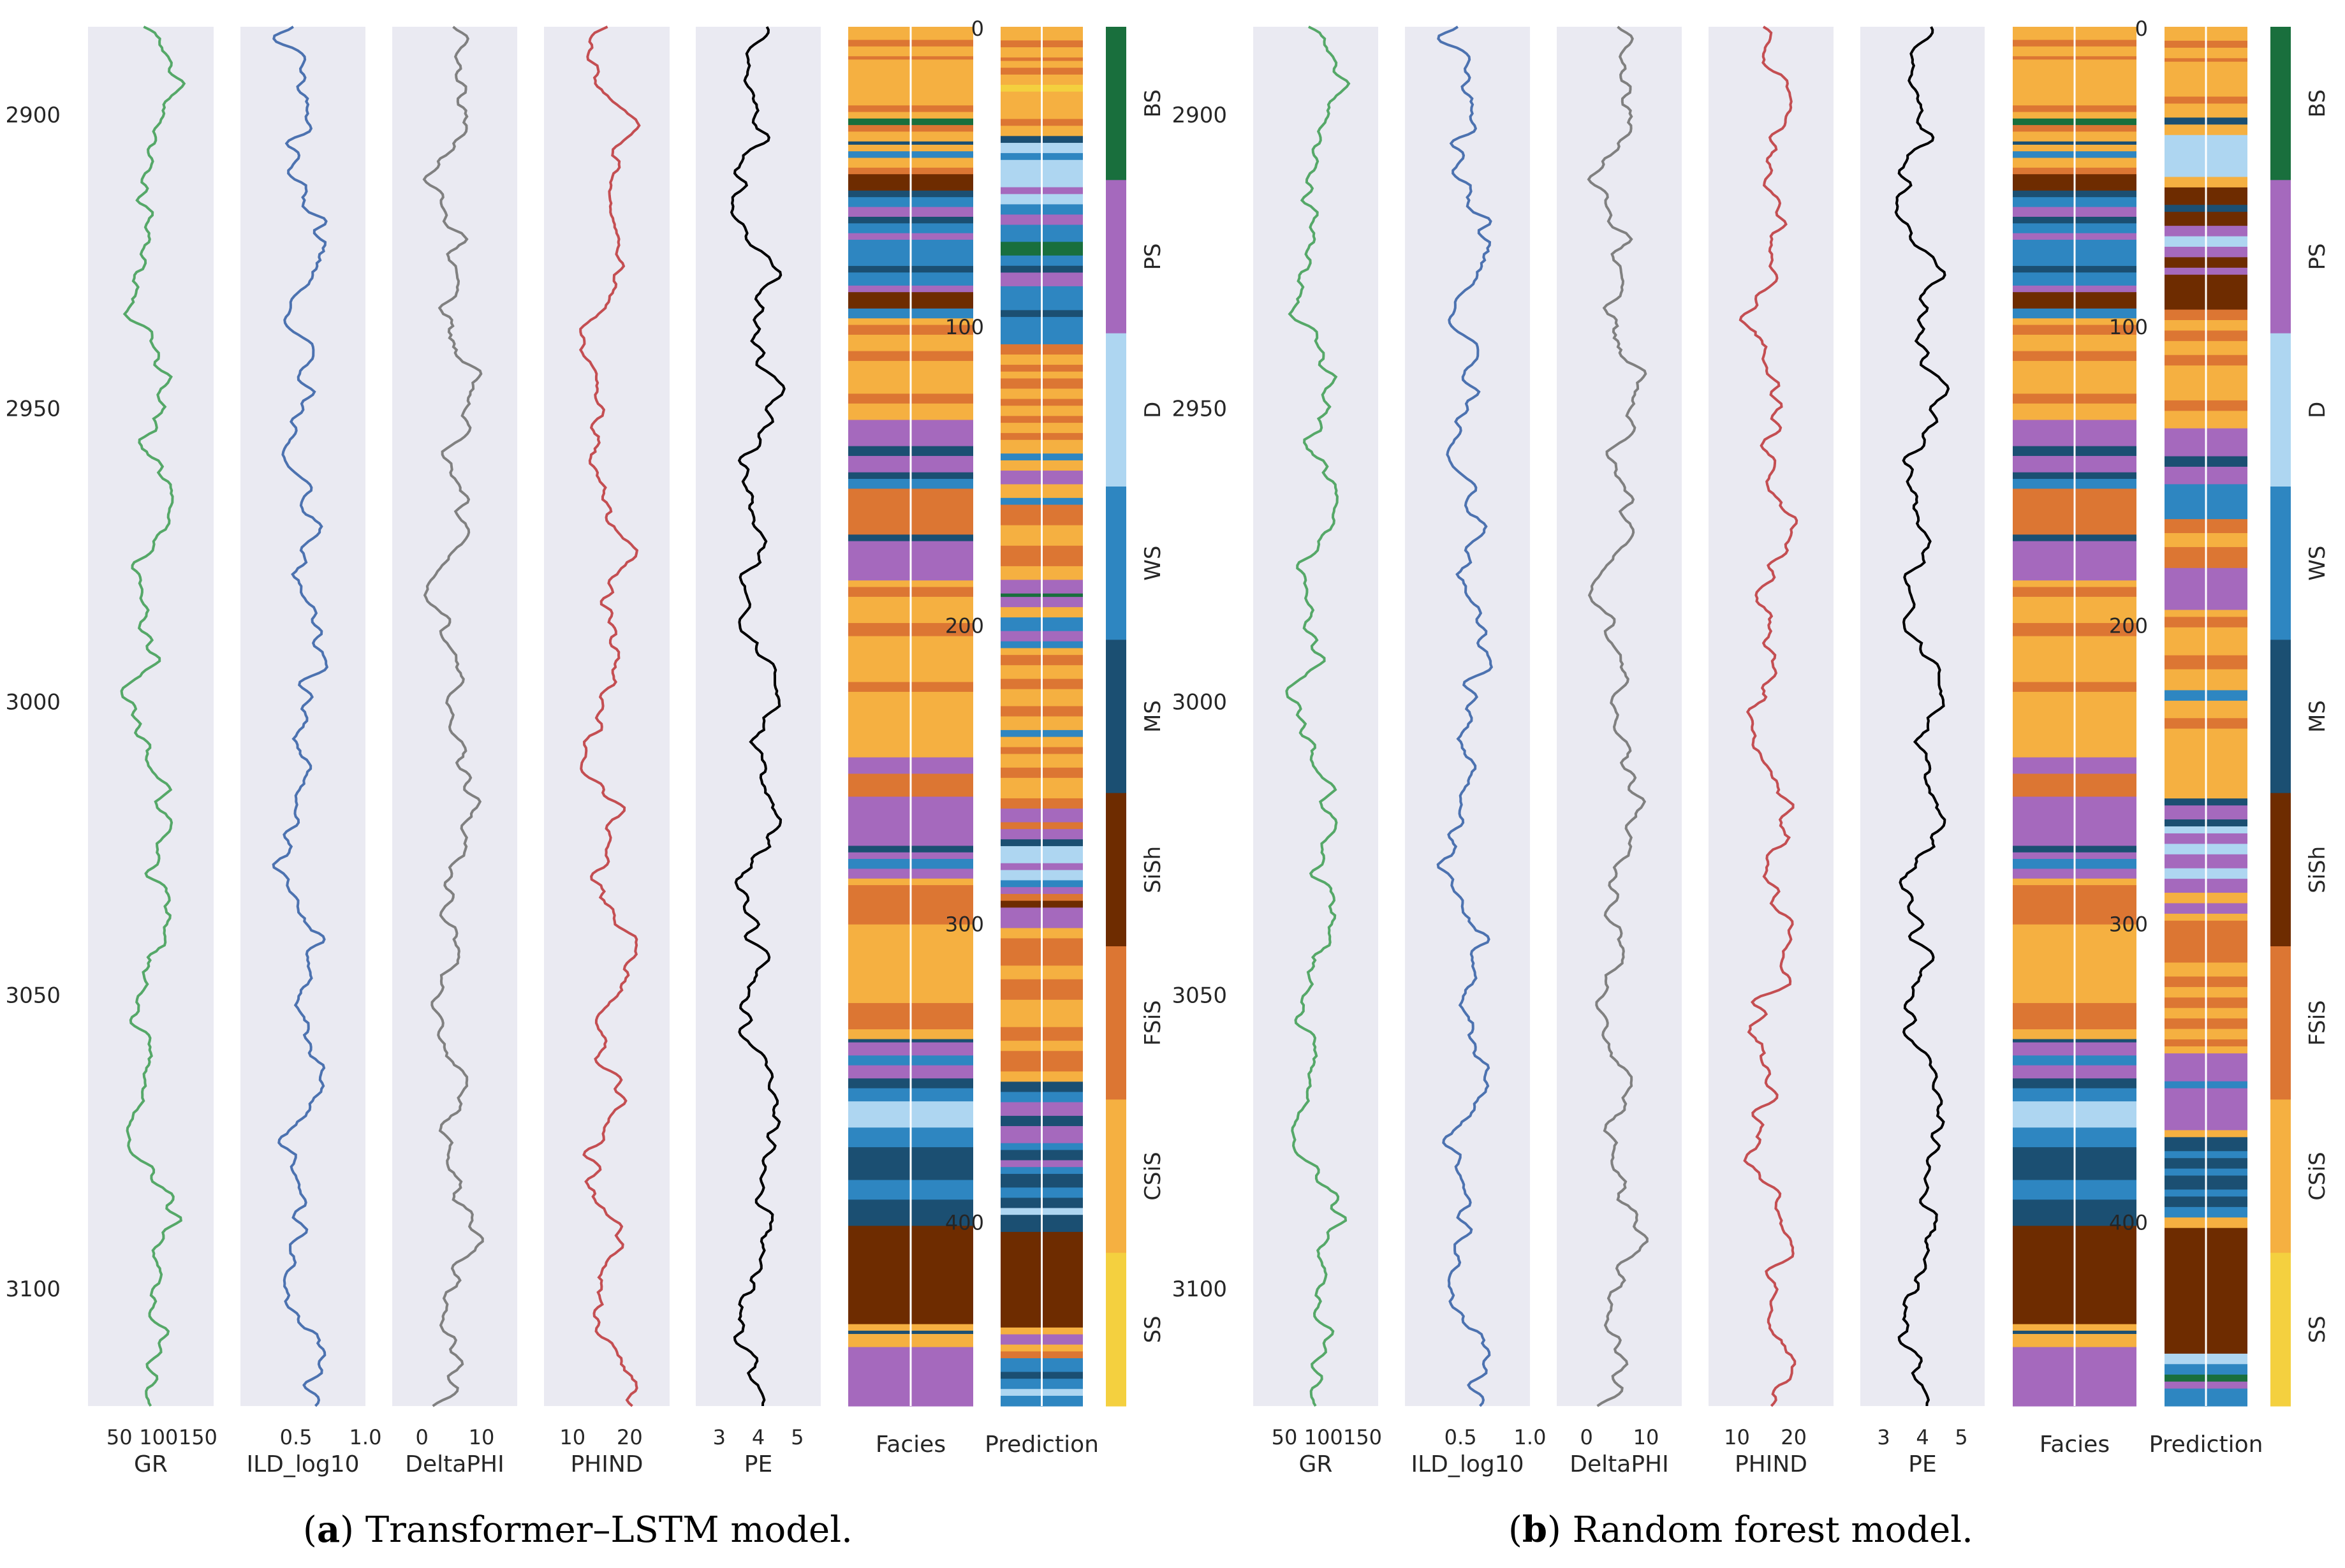  I want to click on sample-tick-label: 400, so click(2128, 1223).